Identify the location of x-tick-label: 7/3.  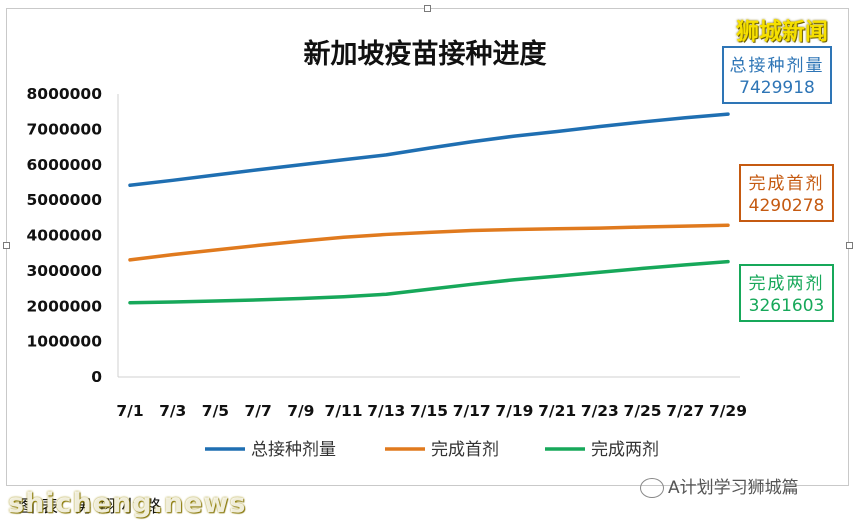
(172, 411).